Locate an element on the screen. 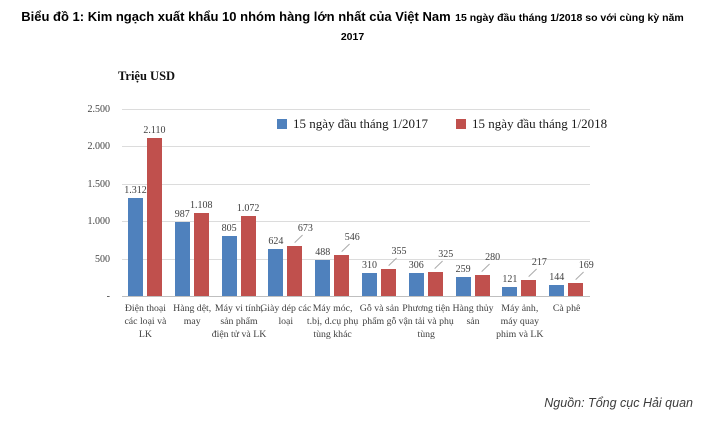 The width and height of the screenshot is (705, 423). bar-value-label-2018: 325 is located at coordinates (446, 254).